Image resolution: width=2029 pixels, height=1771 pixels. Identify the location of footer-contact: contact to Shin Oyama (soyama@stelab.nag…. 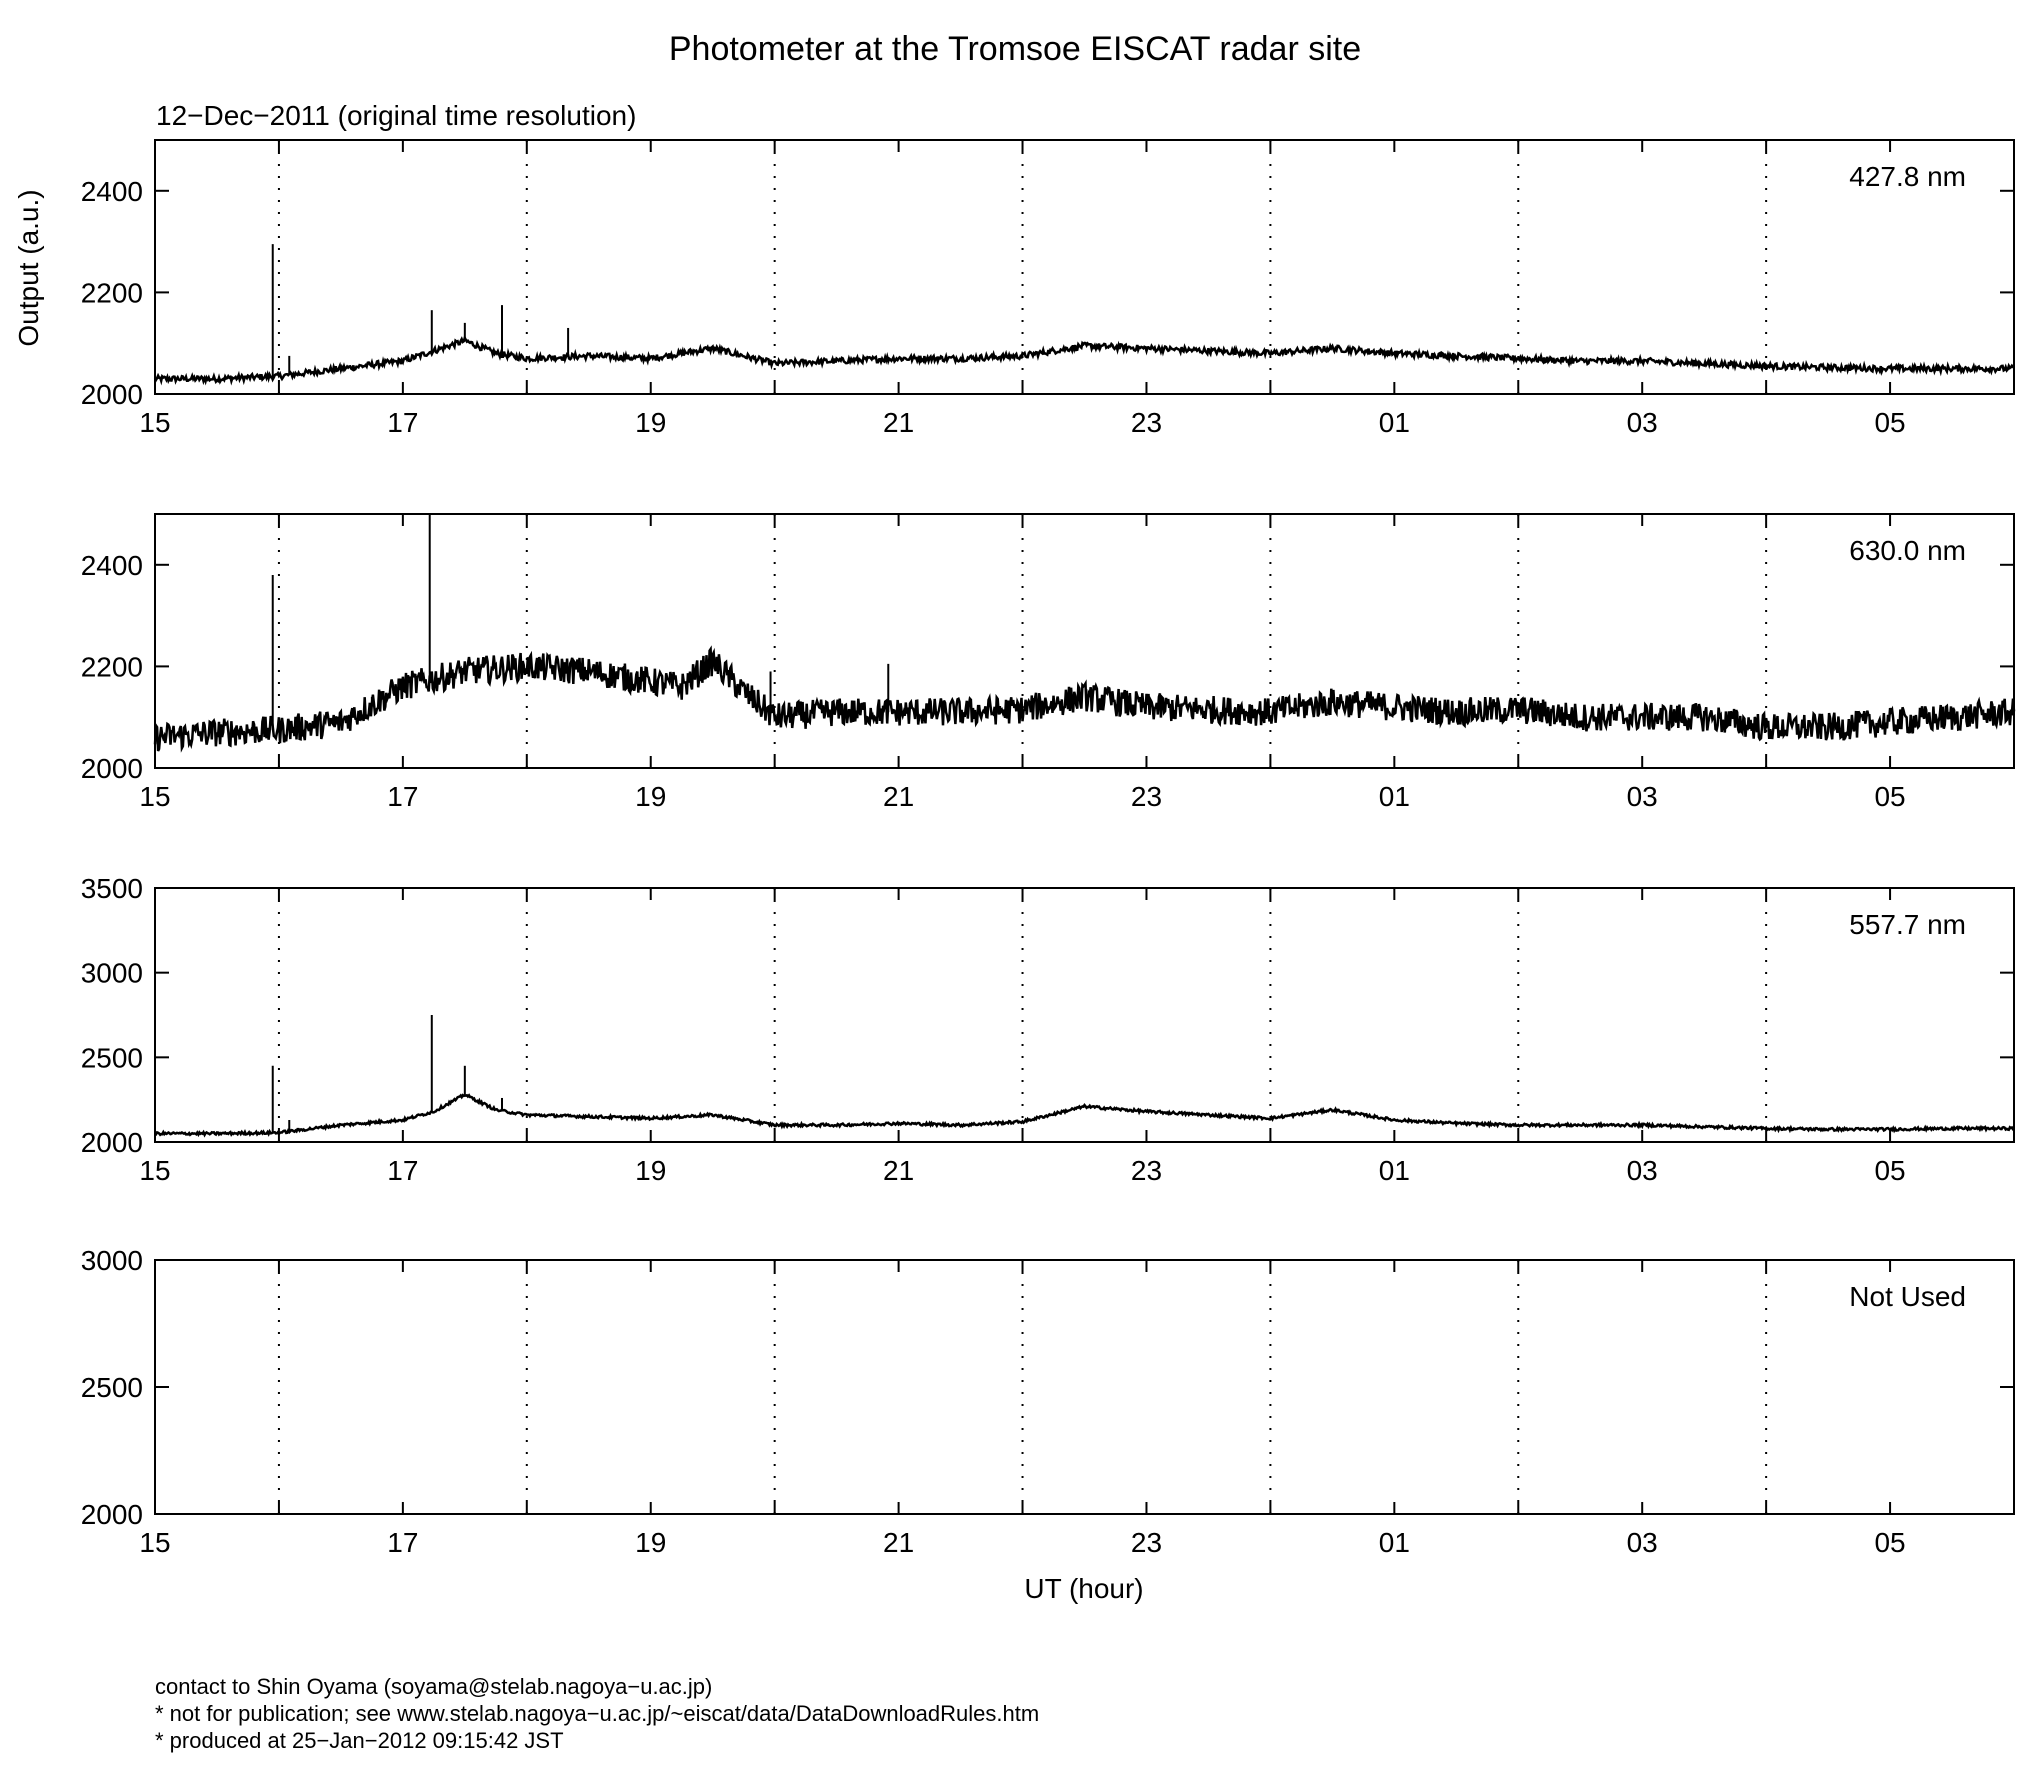
(434, 1686).